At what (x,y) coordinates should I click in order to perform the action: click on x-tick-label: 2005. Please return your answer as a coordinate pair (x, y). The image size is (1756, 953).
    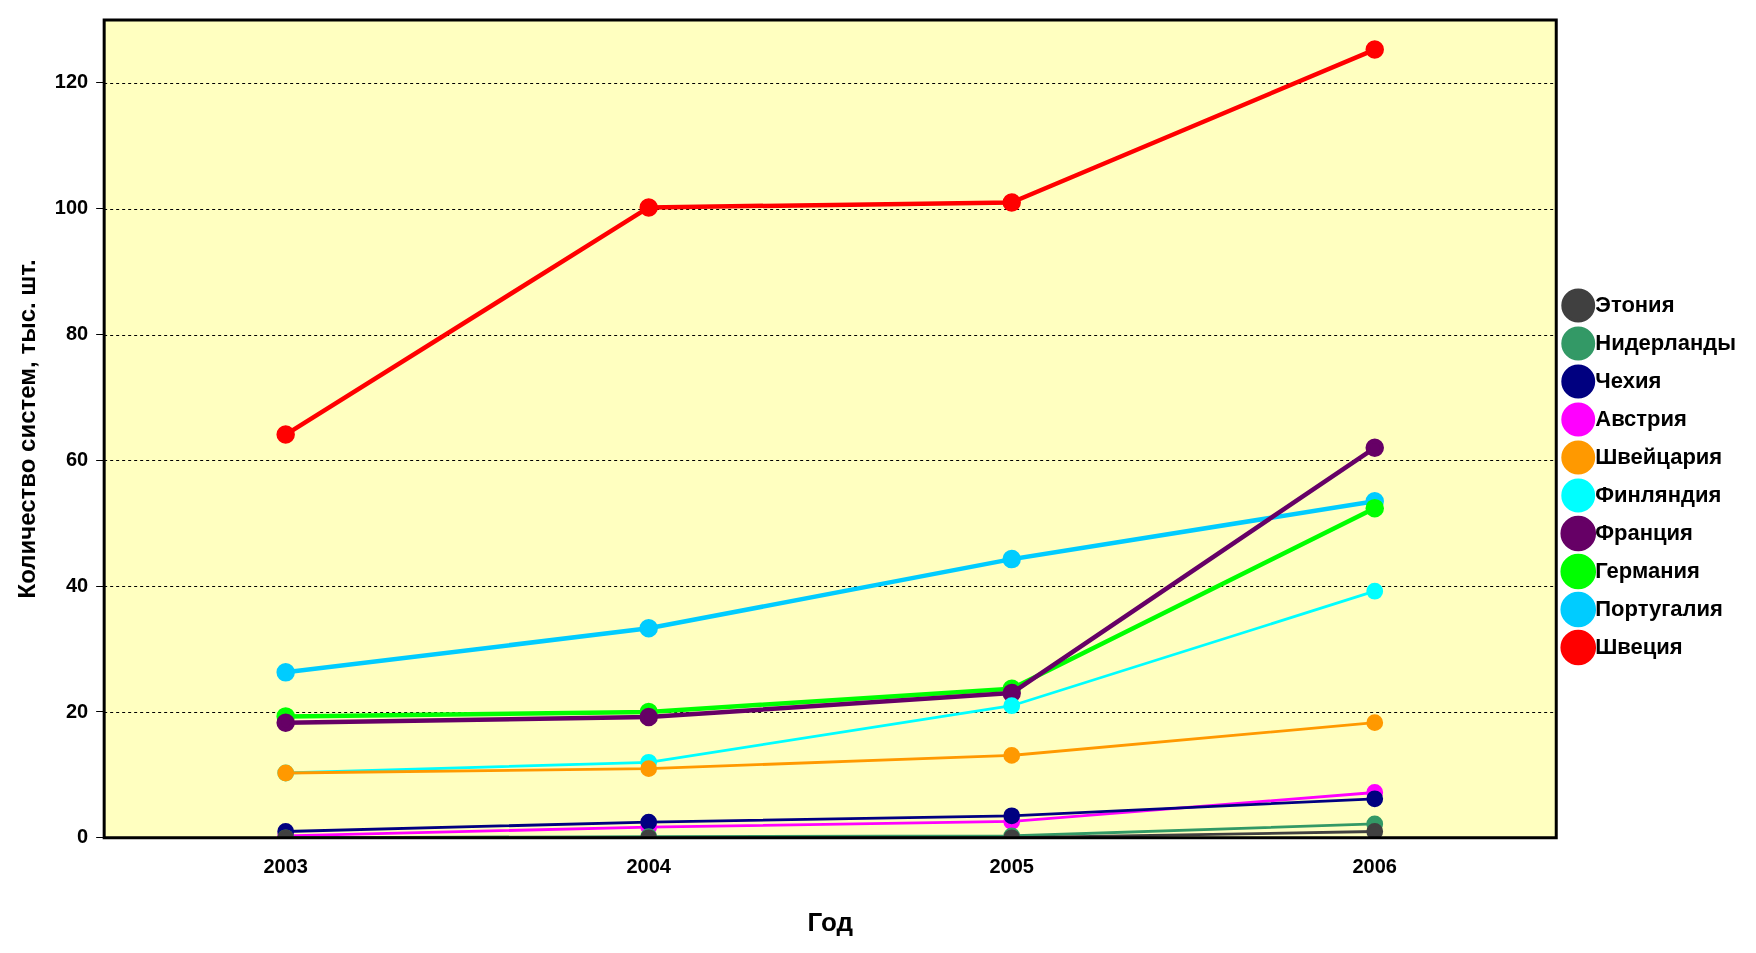
    Looking at the image, I should click on (1011, 866).